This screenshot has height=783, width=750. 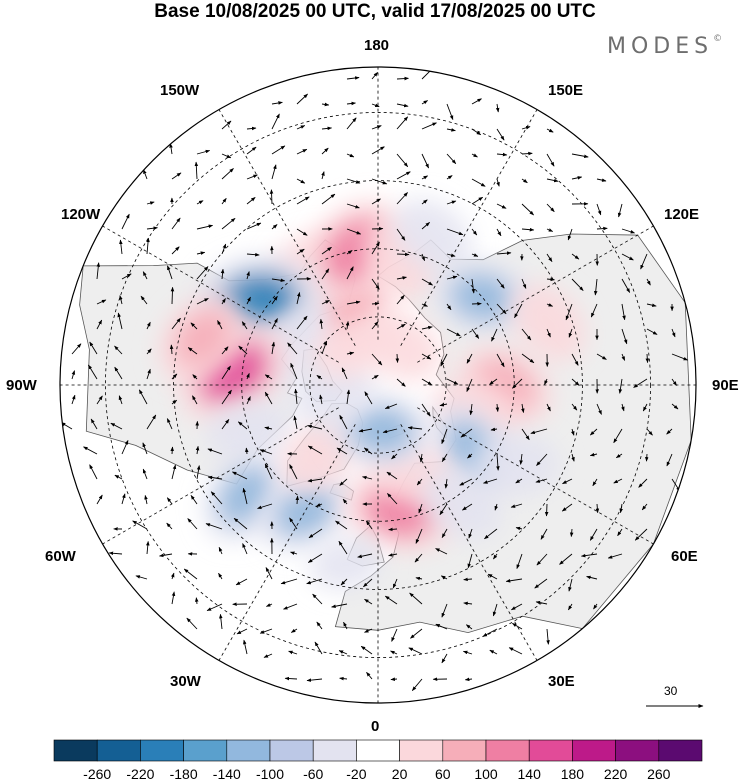 I want to click on colorbar-tick-label: -260, so click(x=97, y=774).